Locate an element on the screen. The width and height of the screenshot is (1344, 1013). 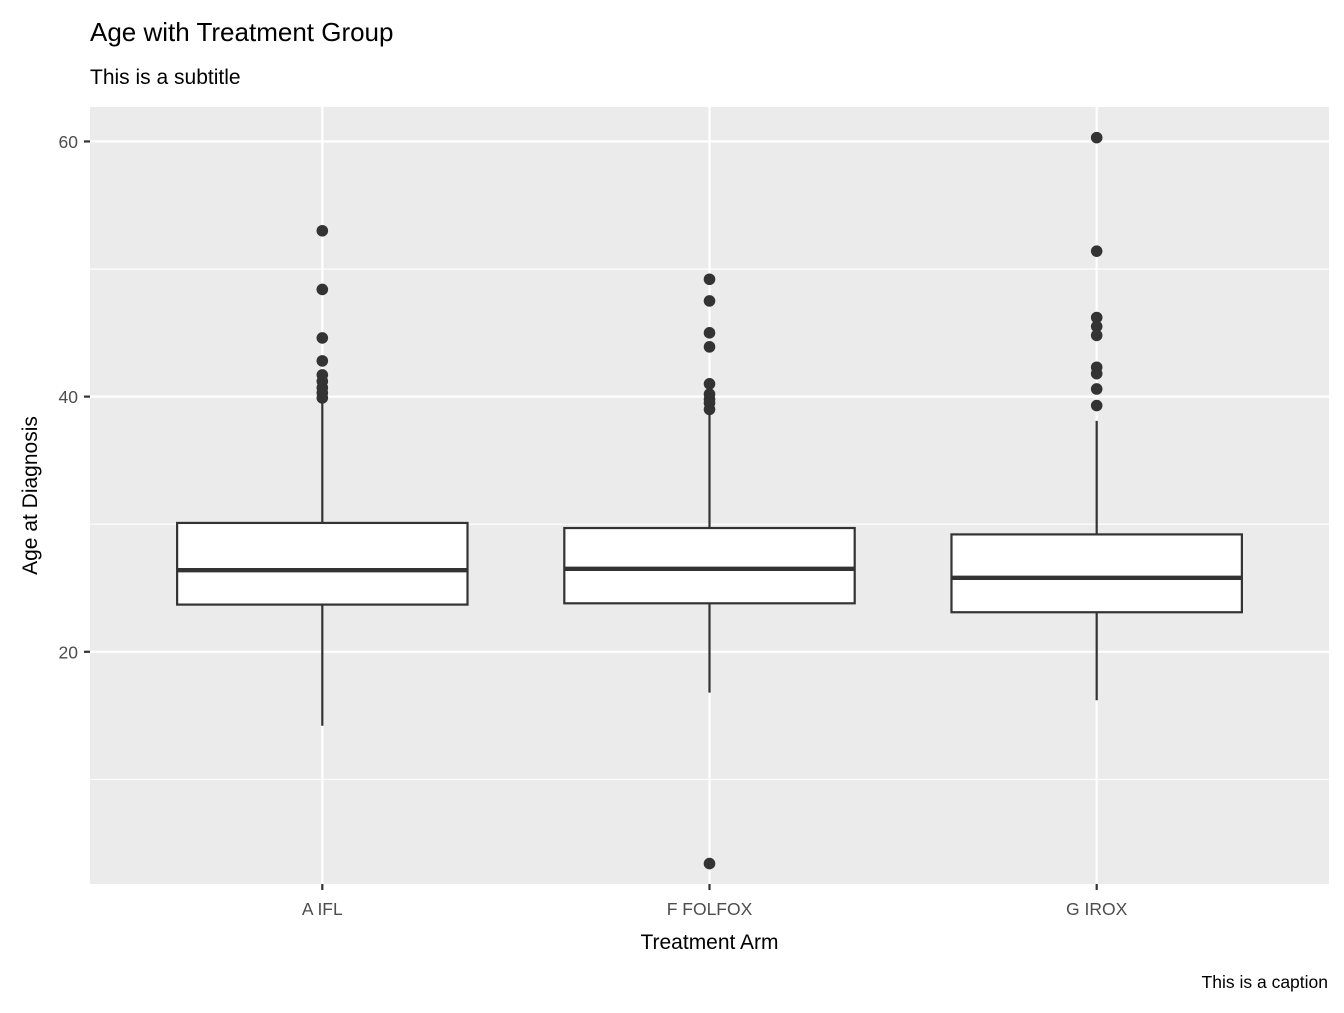
x-tick-label: G IROX is located at coordinates (1097, 909).